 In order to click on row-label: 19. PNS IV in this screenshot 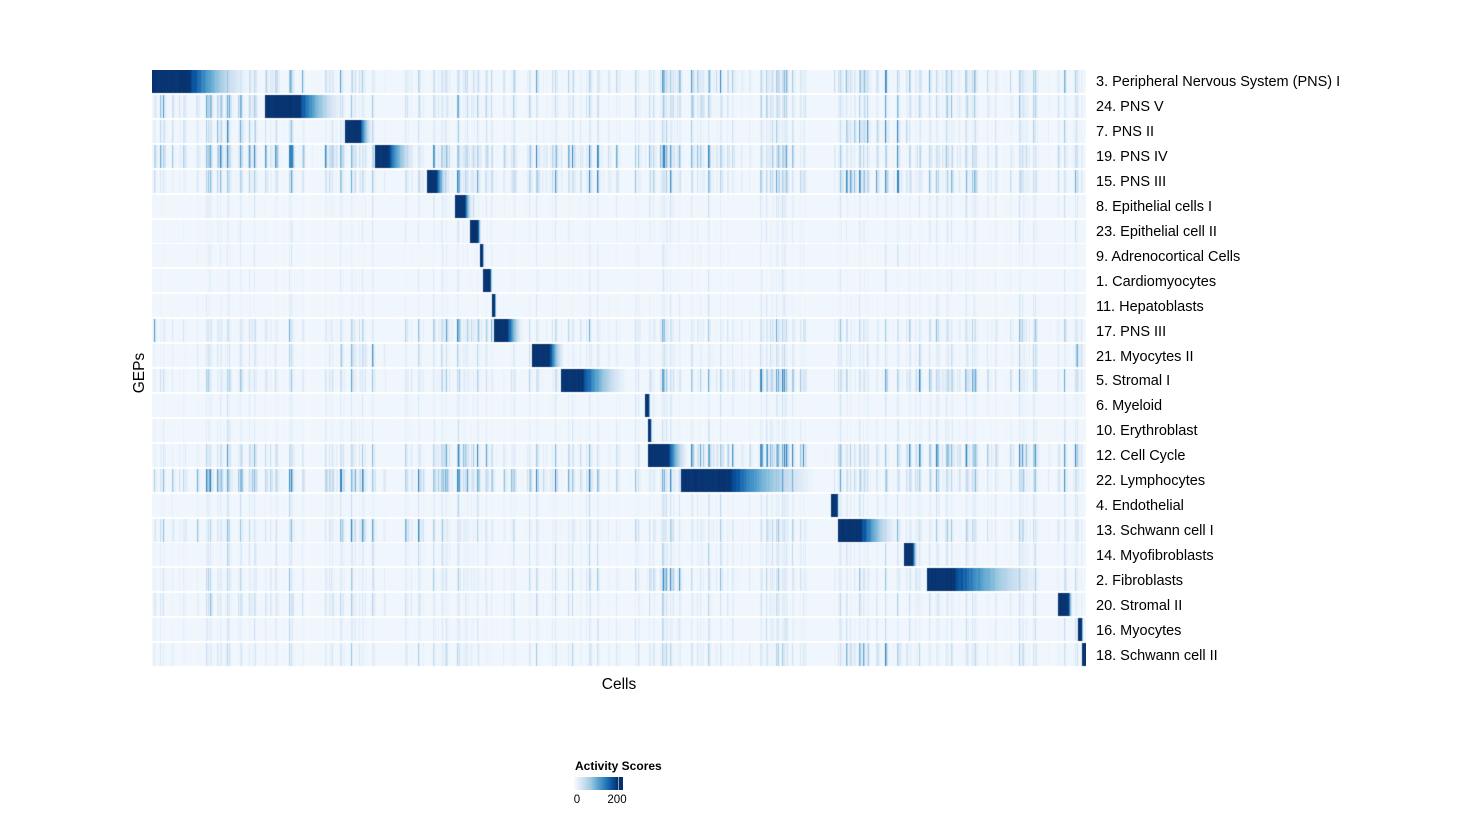, I will do `click(1132, 157)`.